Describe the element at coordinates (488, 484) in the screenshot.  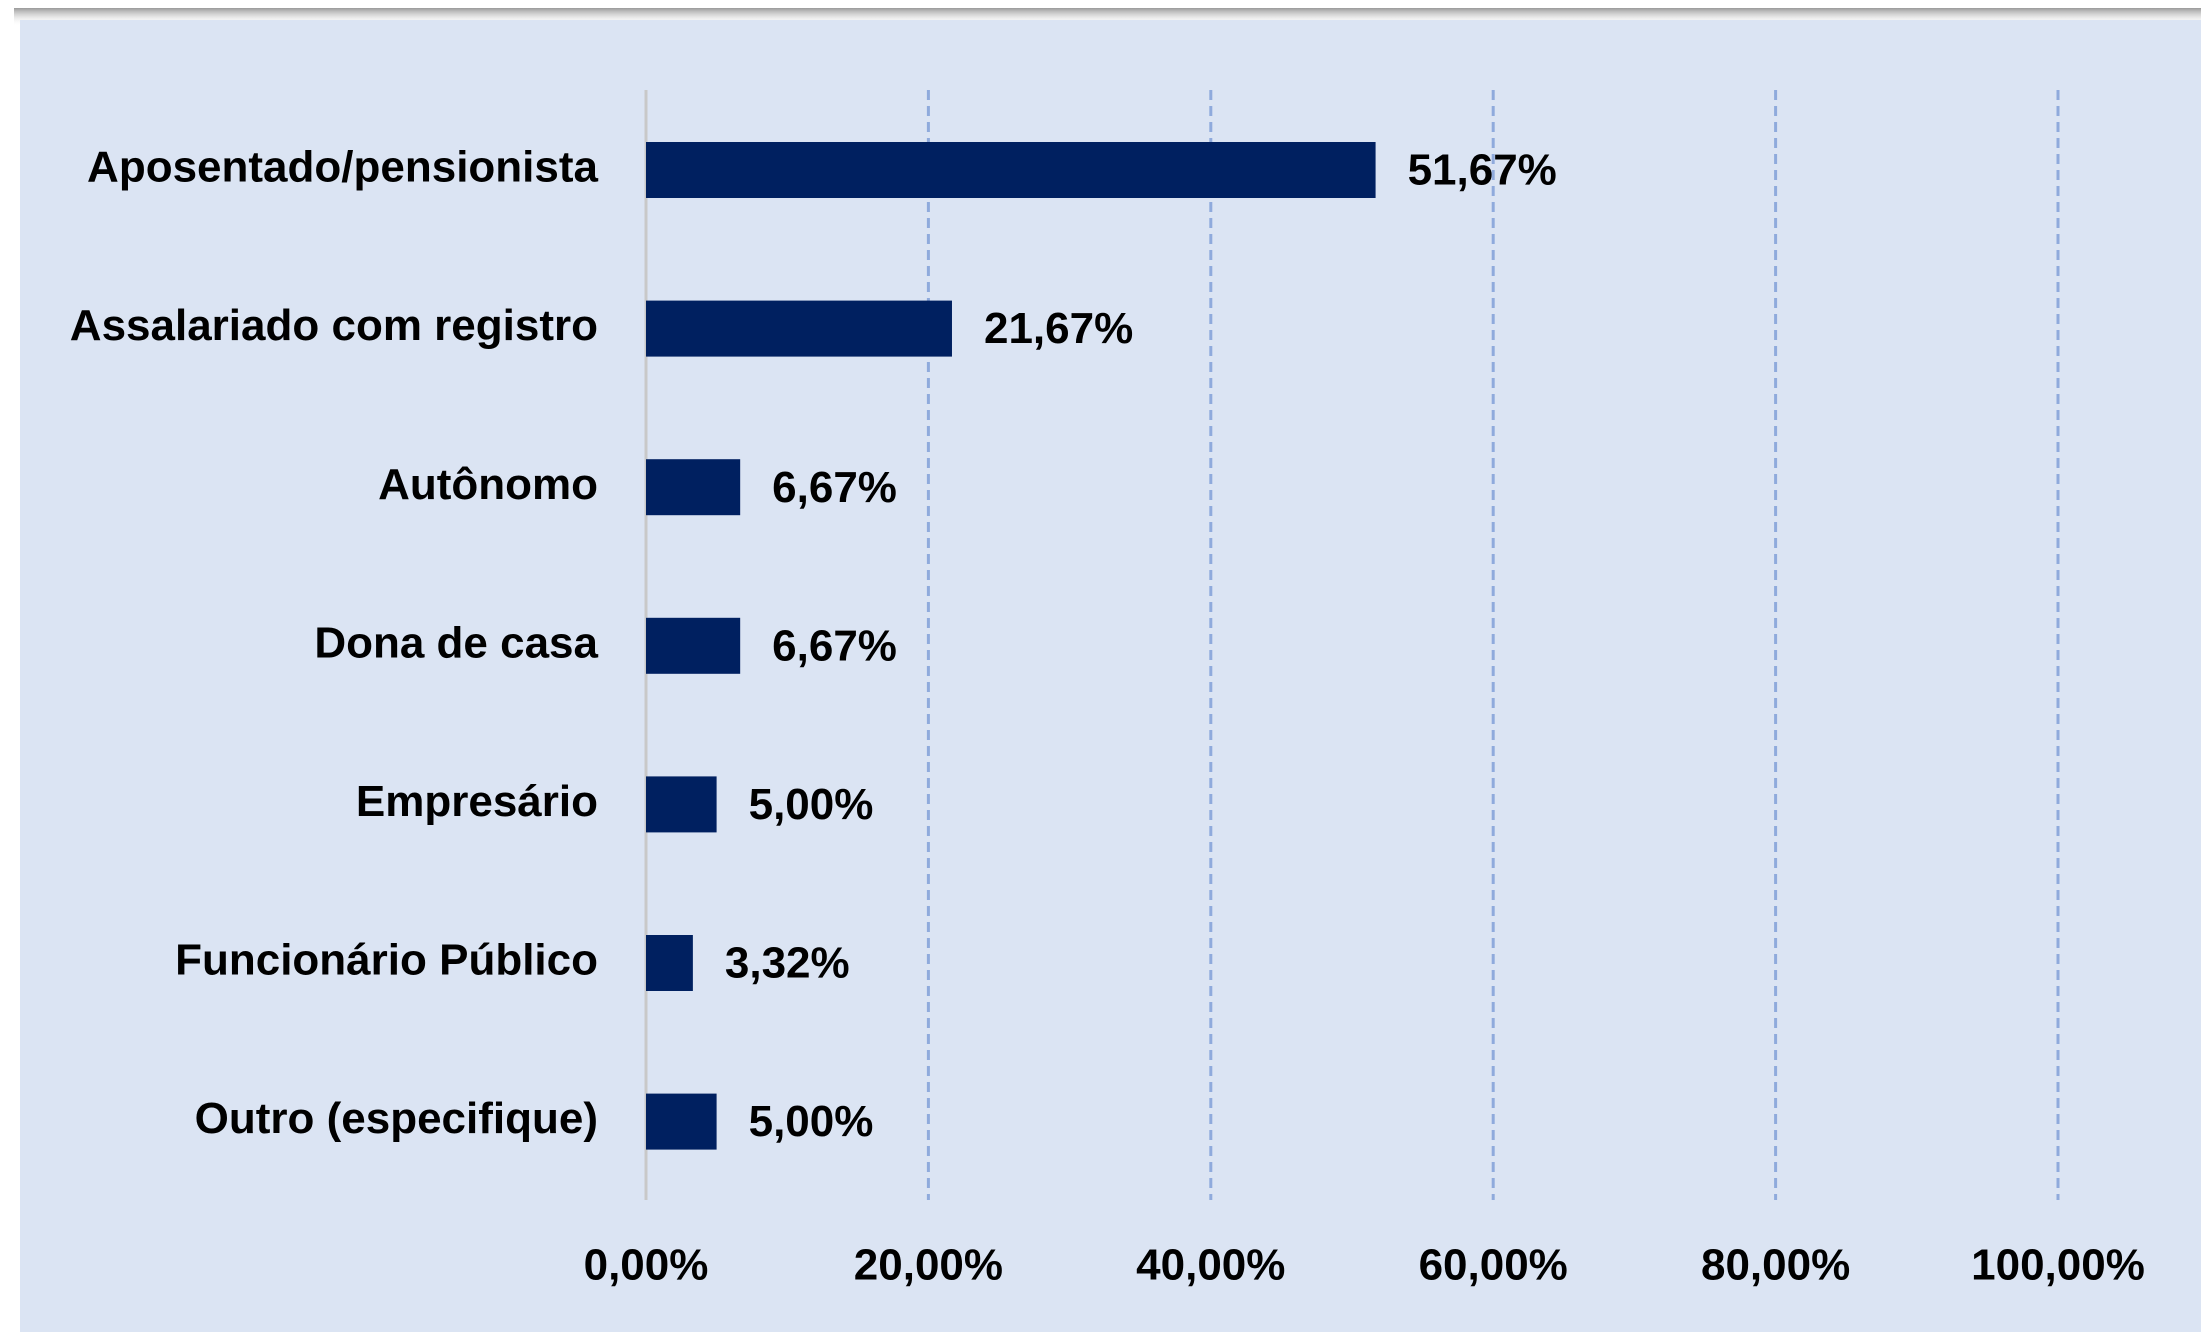
I see `y-tick-label: Autônomo` at that location.